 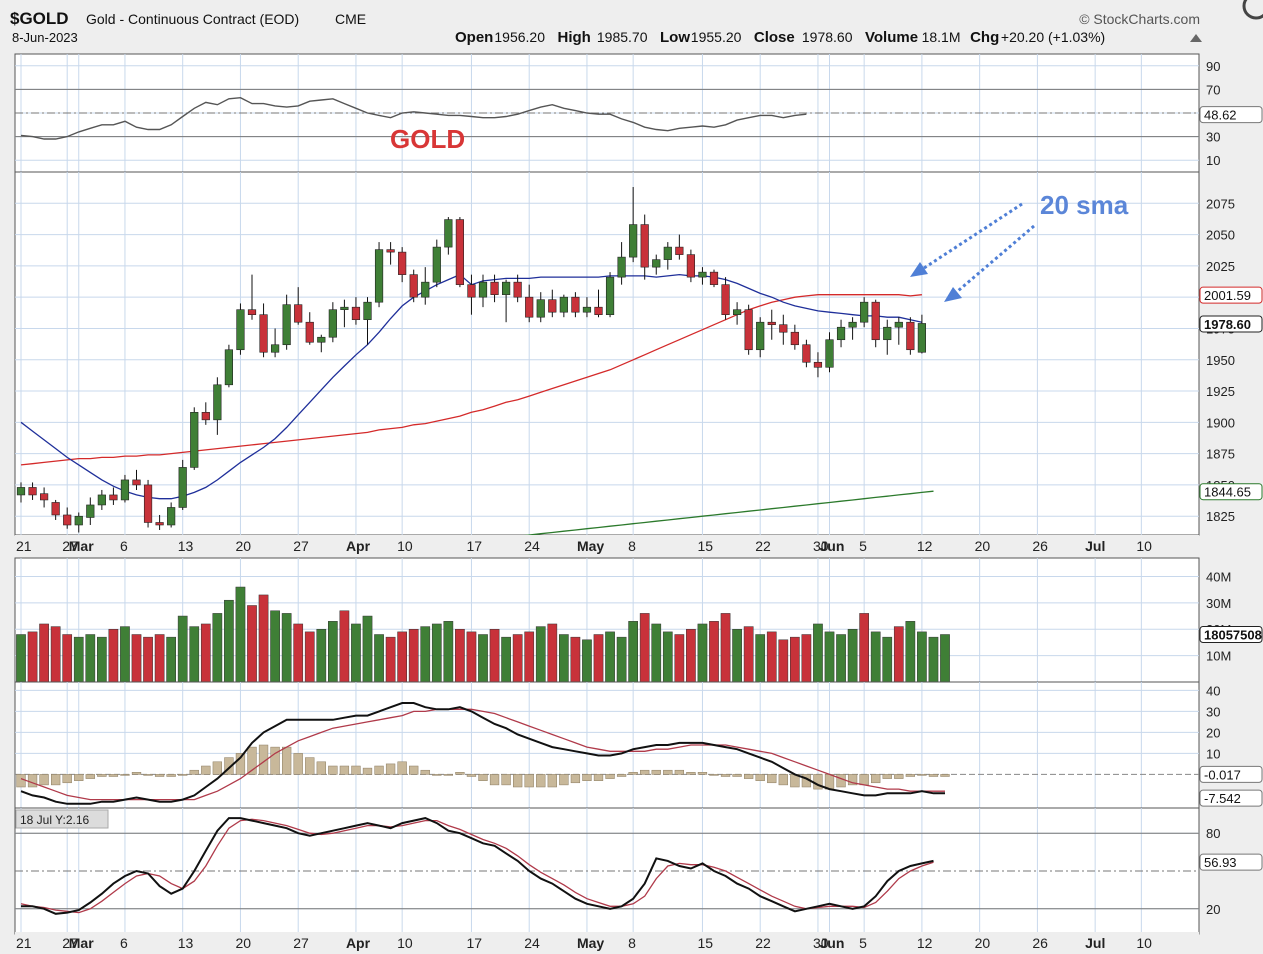 What do you see at coordinates (1231, 798) in the screenshot?
I see `macd-last-b-box` at bounding box center [1231, 798].